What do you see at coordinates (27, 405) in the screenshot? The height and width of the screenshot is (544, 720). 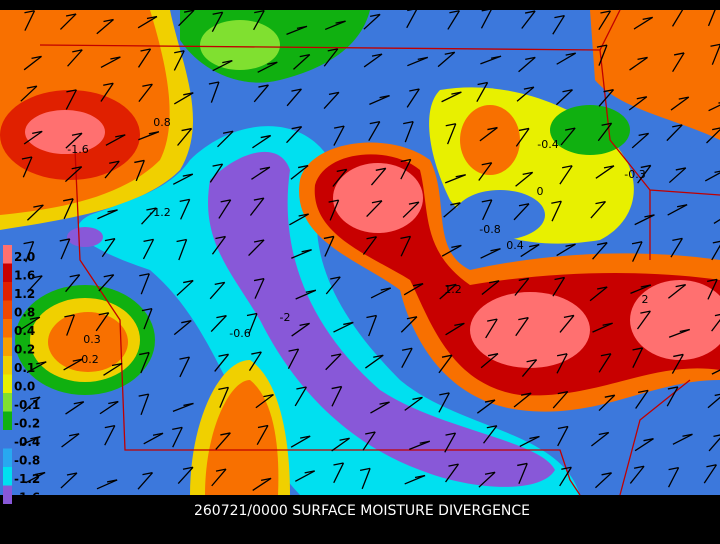 I see `colorbar-label: -0.1` at bounding box center [27, 405].